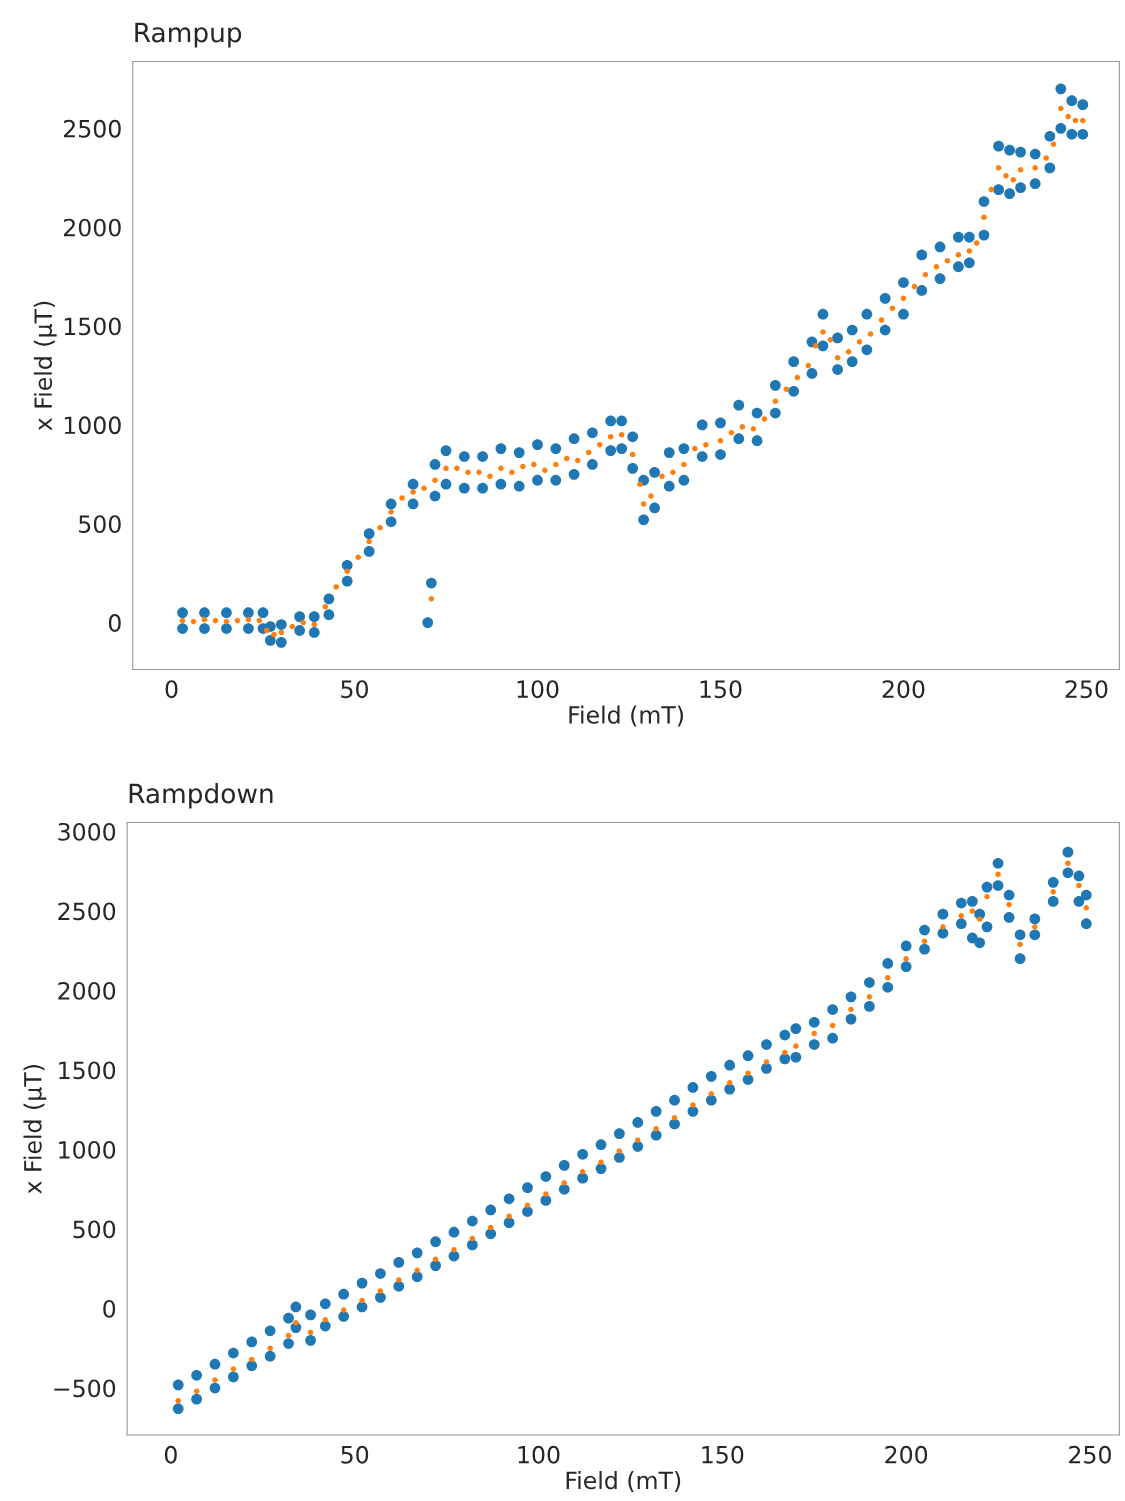 This screenshot has height=1501, width=1125. What do you see at coordinates (201, 796) in the screenshot?
I see `chart-title: Rampdown` at bounding box center [201, 796].